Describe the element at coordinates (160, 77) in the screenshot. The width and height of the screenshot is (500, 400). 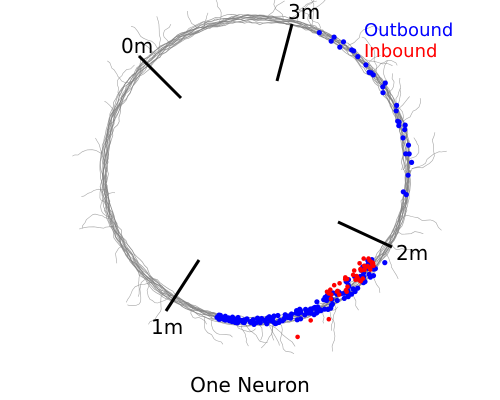
I see `marker-tick-0m` at that location.